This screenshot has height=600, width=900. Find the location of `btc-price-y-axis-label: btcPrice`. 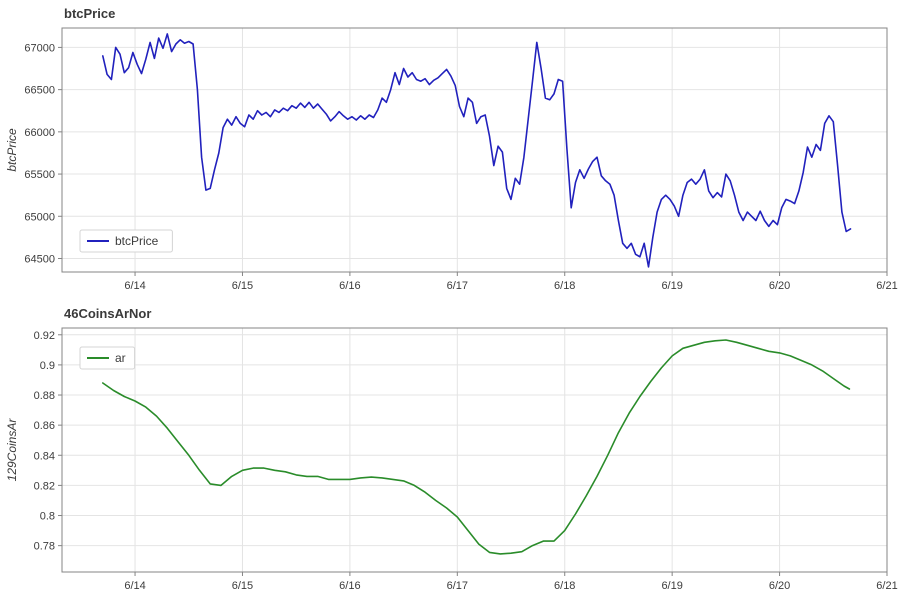

btc-price-y-axis-label: btcPrice is located at coordinates (12, 150).